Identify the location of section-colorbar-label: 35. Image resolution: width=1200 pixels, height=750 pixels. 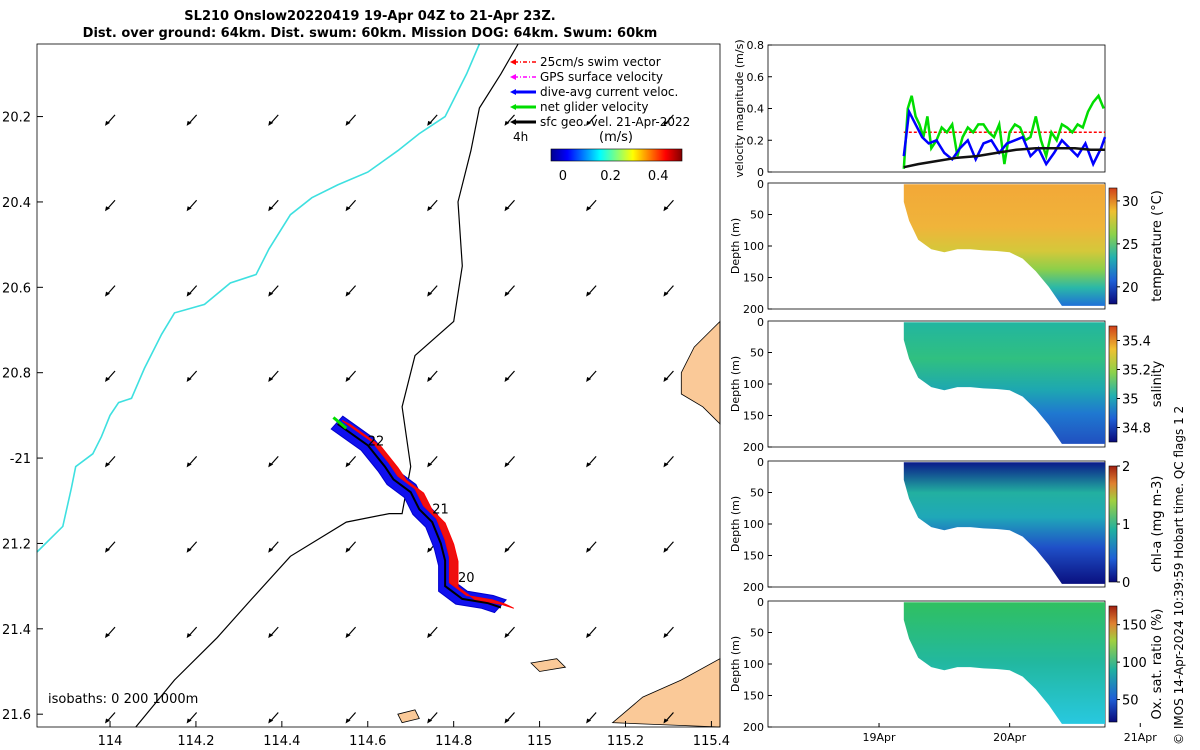
(1130, 400).